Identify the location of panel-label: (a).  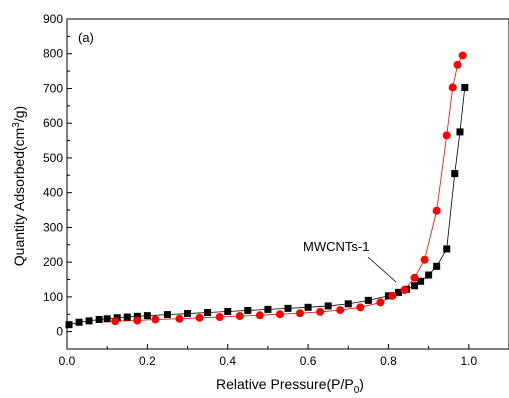
(86, 37).